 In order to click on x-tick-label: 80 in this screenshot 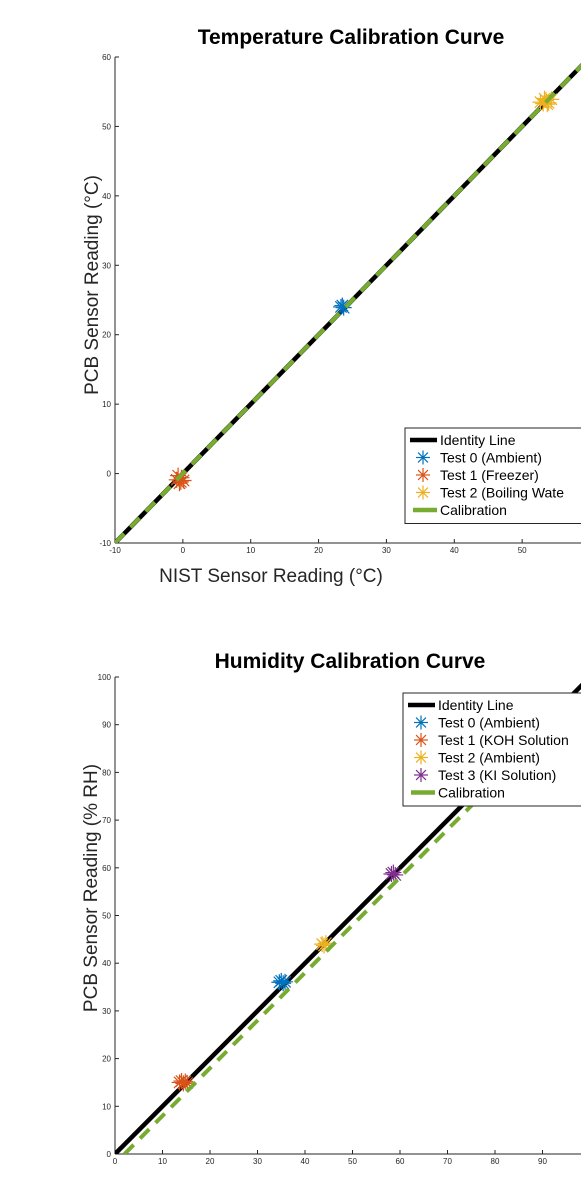, I will do `click(495, 1161)`.